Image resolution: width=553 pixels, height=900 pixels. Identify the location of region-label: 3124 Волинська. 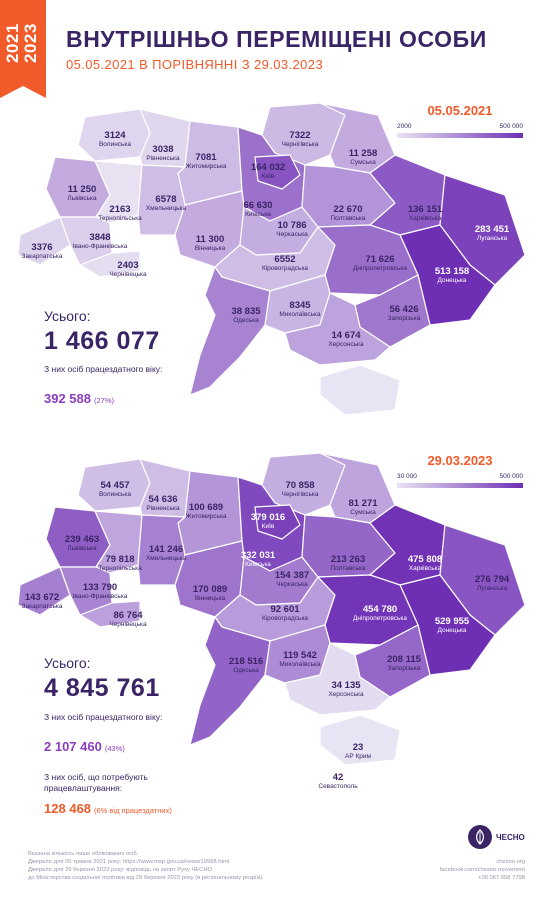
(115, 139).